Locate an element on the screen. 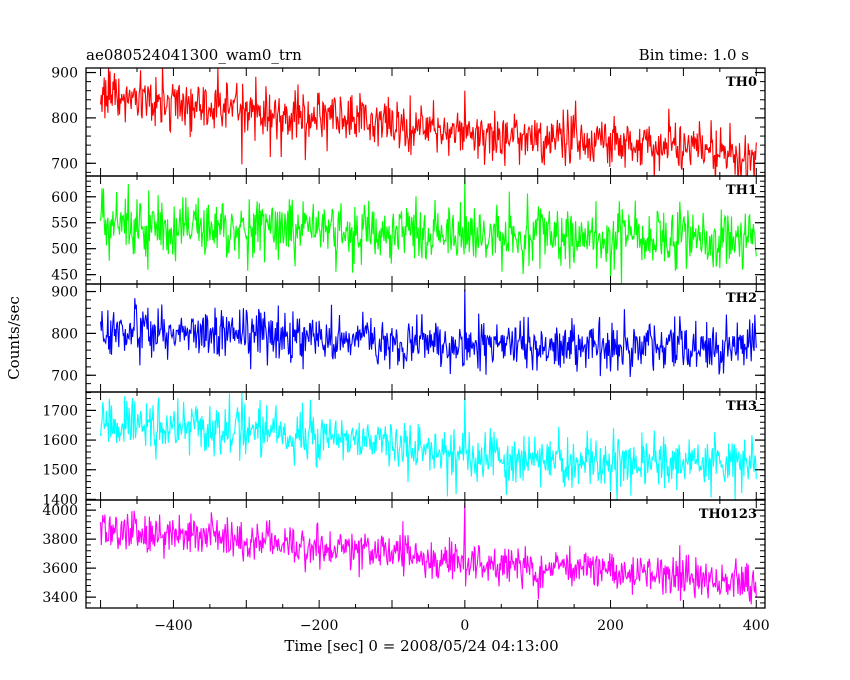  x-axis: −400 −200 0 200 400 is located at coordinates (461, 626).